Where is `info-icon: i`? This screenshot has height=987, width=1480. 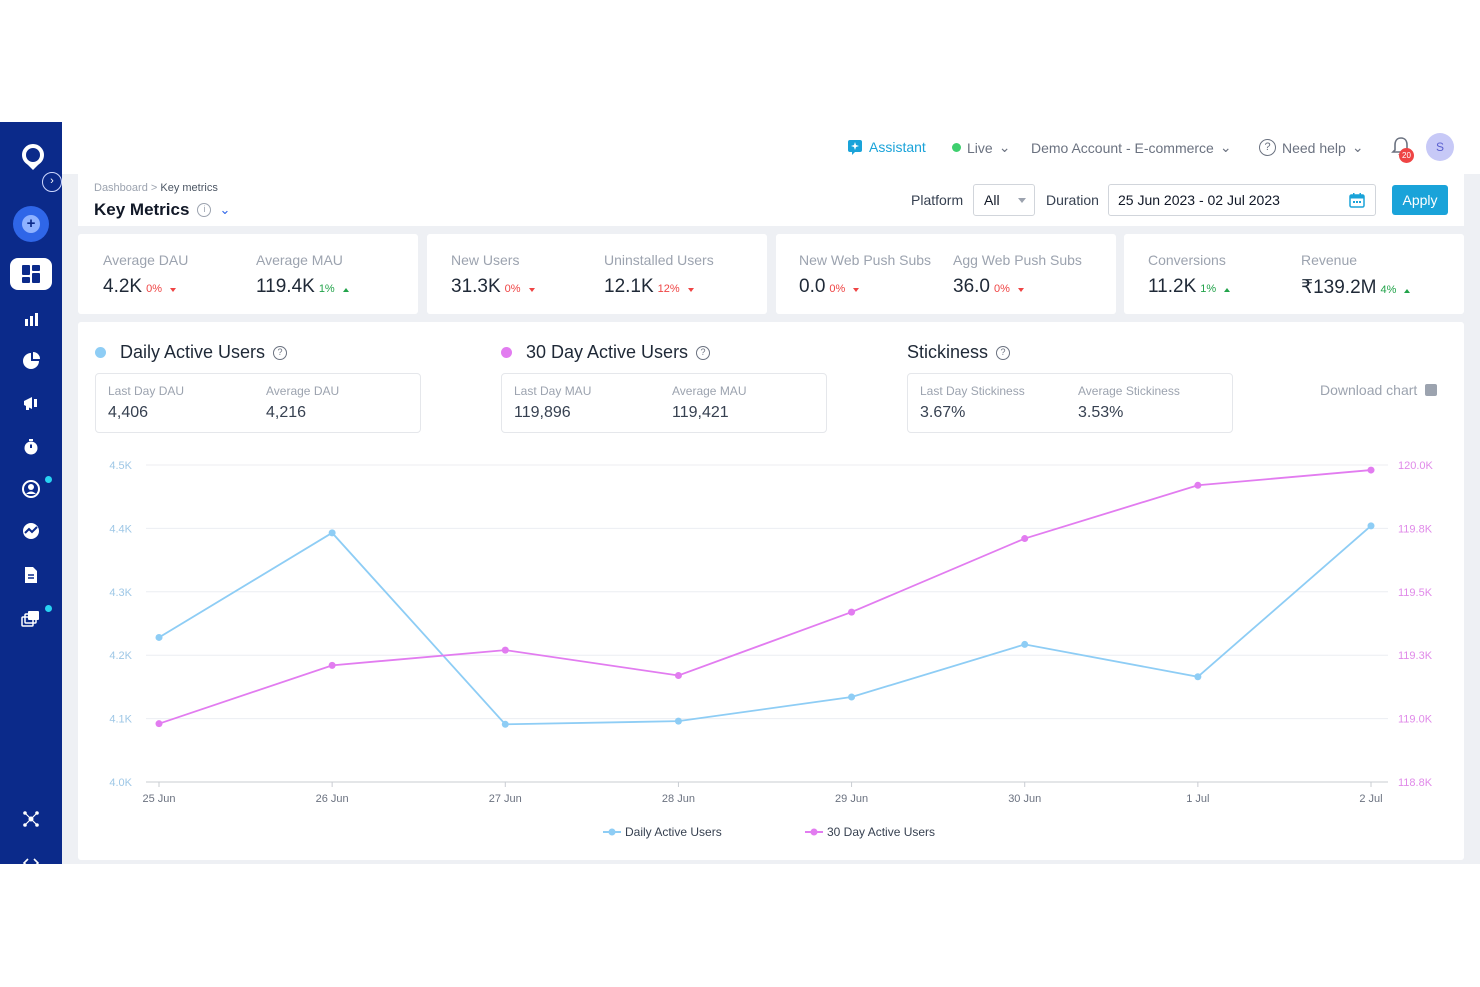 info-icon: i is located at coordinates (204, 210).